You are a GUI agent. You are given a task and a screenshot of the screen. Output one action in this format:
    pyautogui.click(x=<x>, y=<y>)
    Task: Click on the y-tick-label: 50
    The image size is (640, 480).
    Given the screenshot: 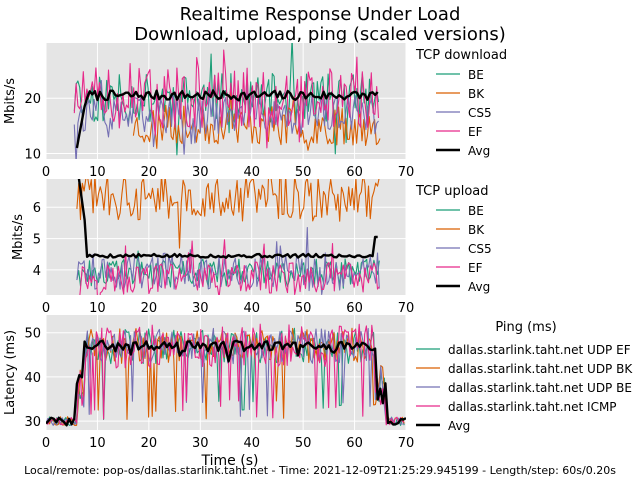 What is the action you would take?
    pyautogui.click(x=32, y=334)
    